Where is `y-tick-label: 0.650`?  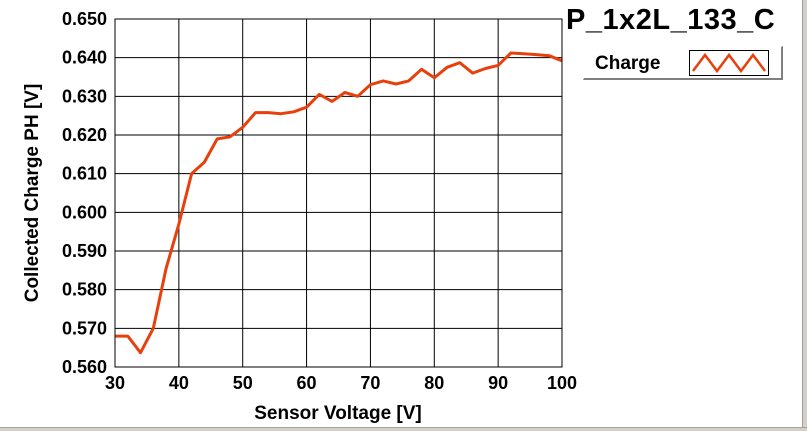 y-tick-label: 0.650 is located at coordinates (84, 19).